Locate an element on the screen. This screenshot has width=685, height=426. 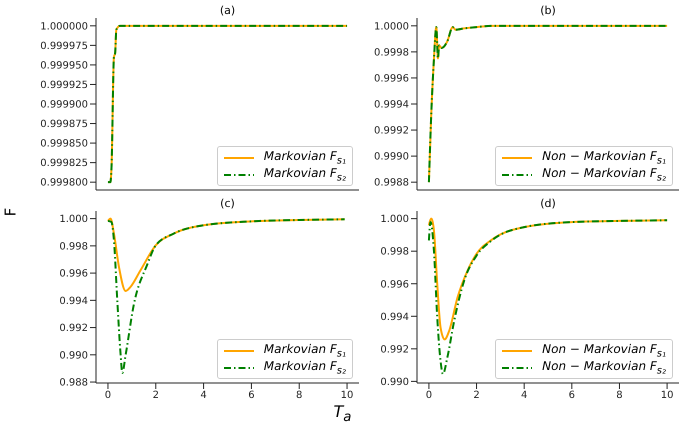
chart-title: (b) is located at coordinates (548, 10).